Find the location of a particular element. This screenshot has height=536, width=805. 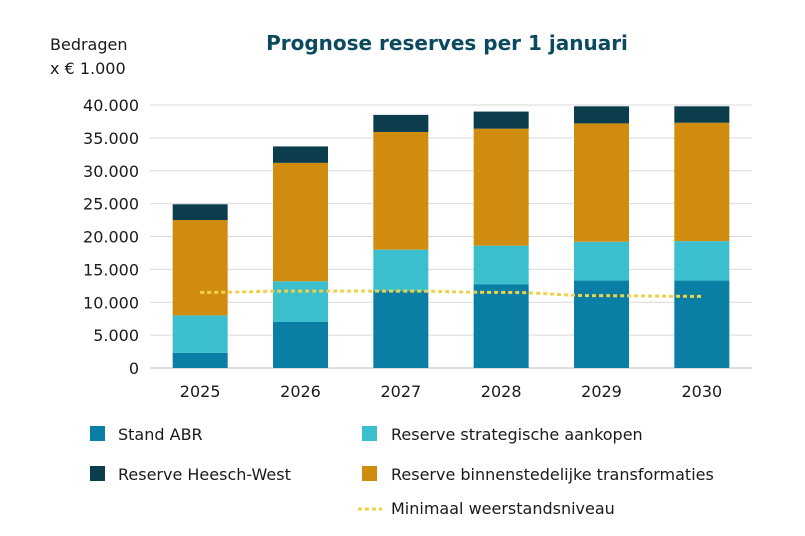

bar-reserve-strategische-aankopen-2030 is located at coordinates (702, 261).